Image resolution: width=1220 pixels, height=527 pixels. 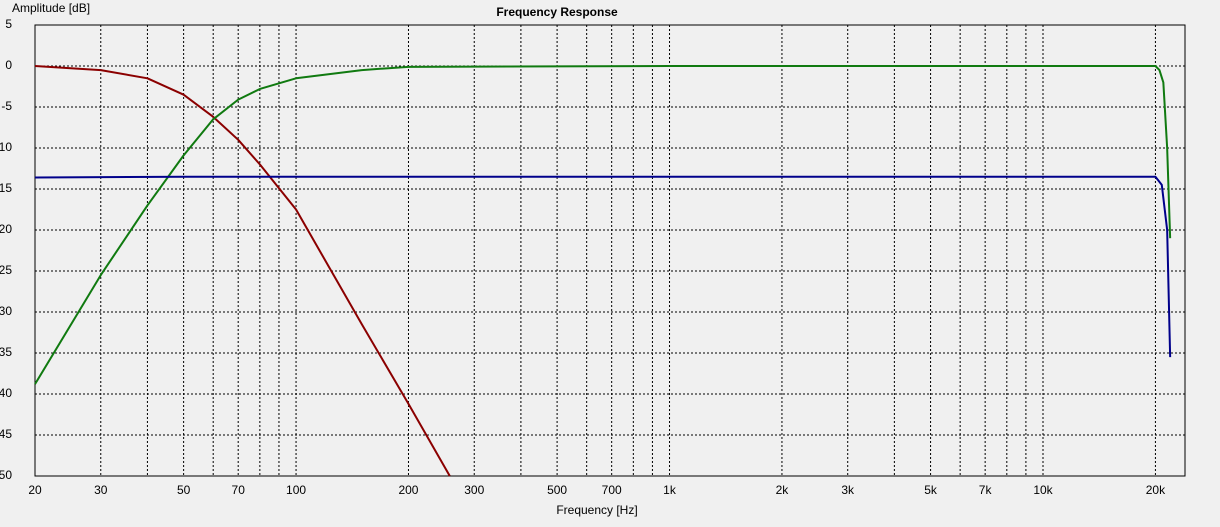 I want to click on x-tick-label: 5k, so click(x=931, y=490).